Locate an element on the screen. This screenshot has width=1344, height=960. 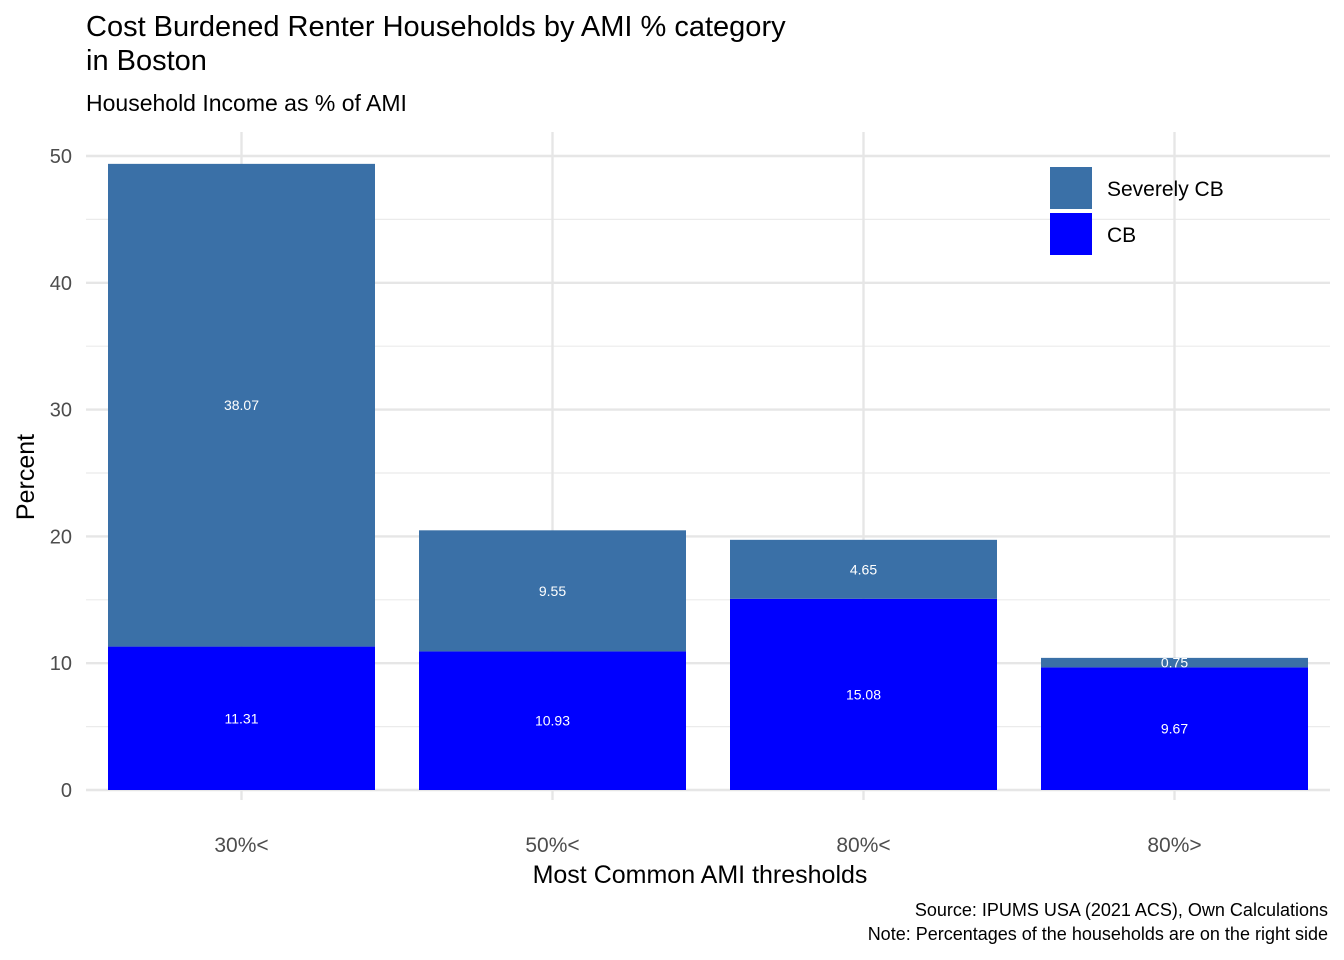
bar-value-label: 10.93 is located at coordinates (552, 721).